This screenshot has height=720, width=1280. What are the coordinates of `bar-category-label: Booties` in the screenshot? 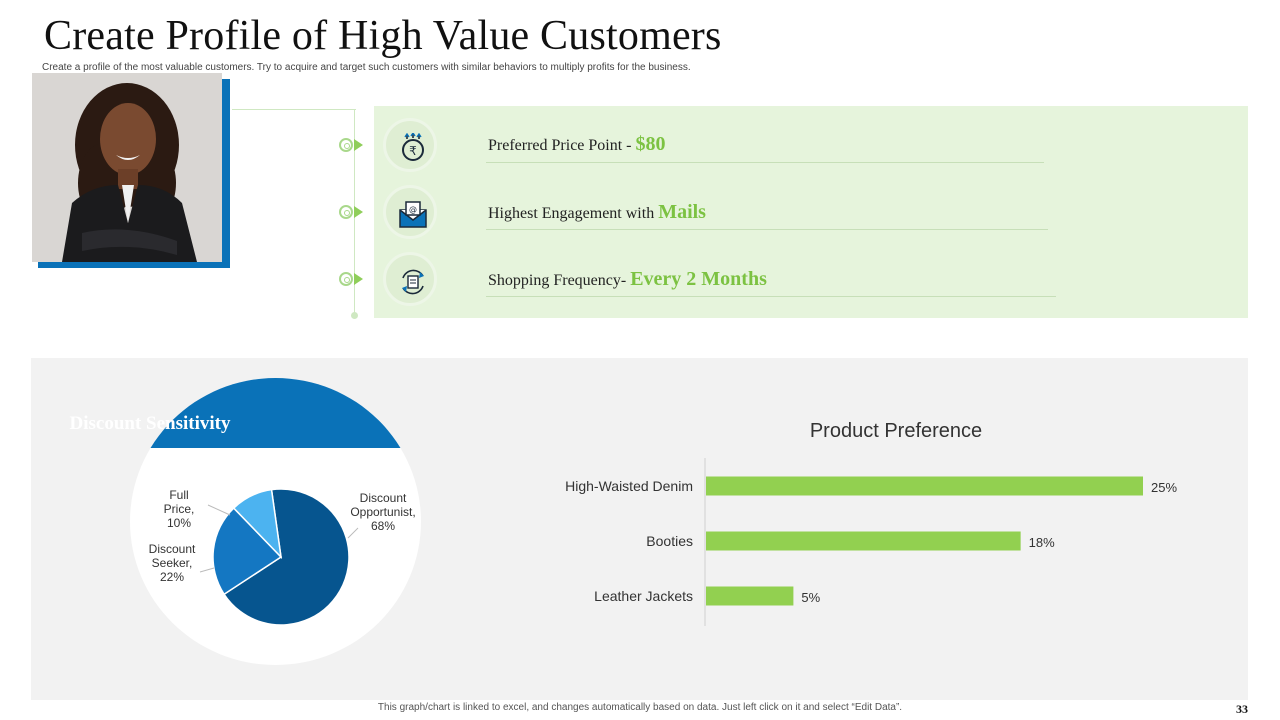 It's located at (669, 541).